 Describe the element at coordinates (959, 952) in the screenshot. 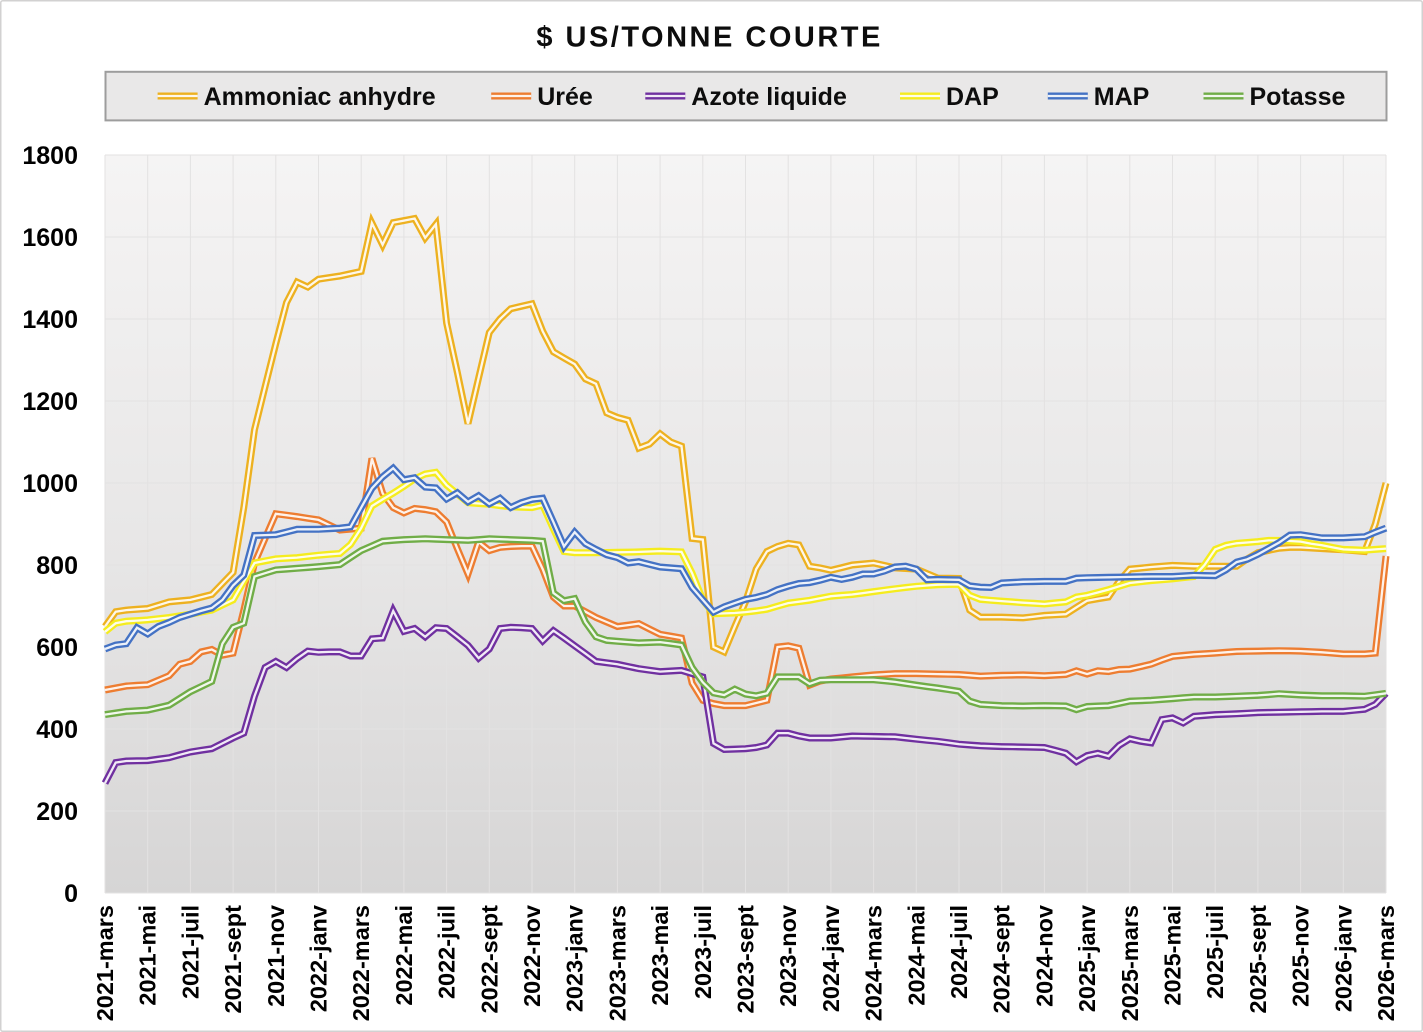

I see `svg-text: 2024-juil` at that location.